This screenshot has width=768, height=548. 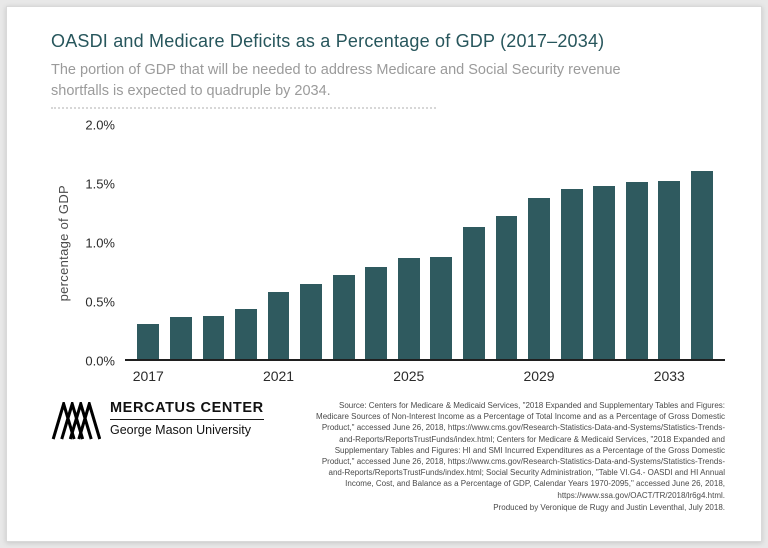 I want to click on mercatus-logo-icon, so click(x=76, y=421).